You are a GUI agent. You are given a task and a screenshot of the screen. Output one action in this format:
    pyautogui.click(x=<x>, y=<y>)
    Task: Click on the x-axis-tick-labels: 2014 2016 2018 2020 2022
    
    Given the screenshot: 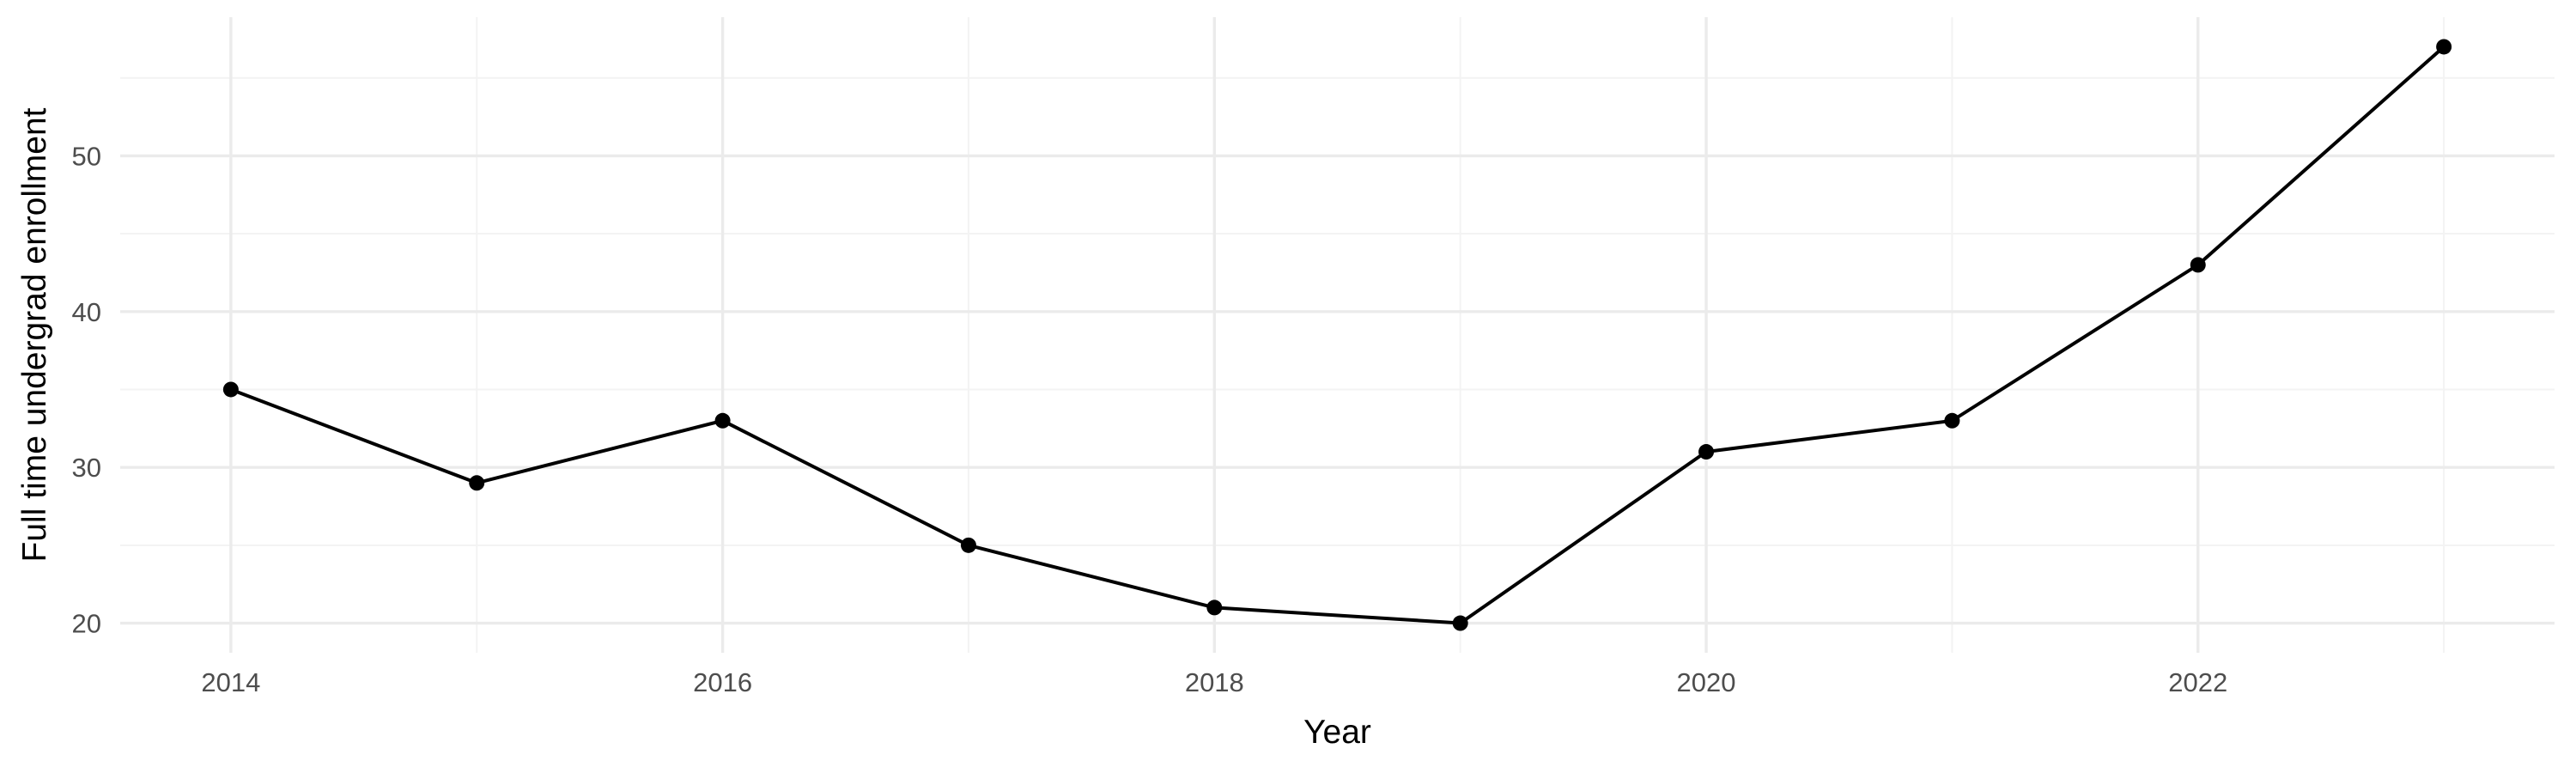 What is the action you would take?
    pyautogui.click(x=1214, y=682)
    